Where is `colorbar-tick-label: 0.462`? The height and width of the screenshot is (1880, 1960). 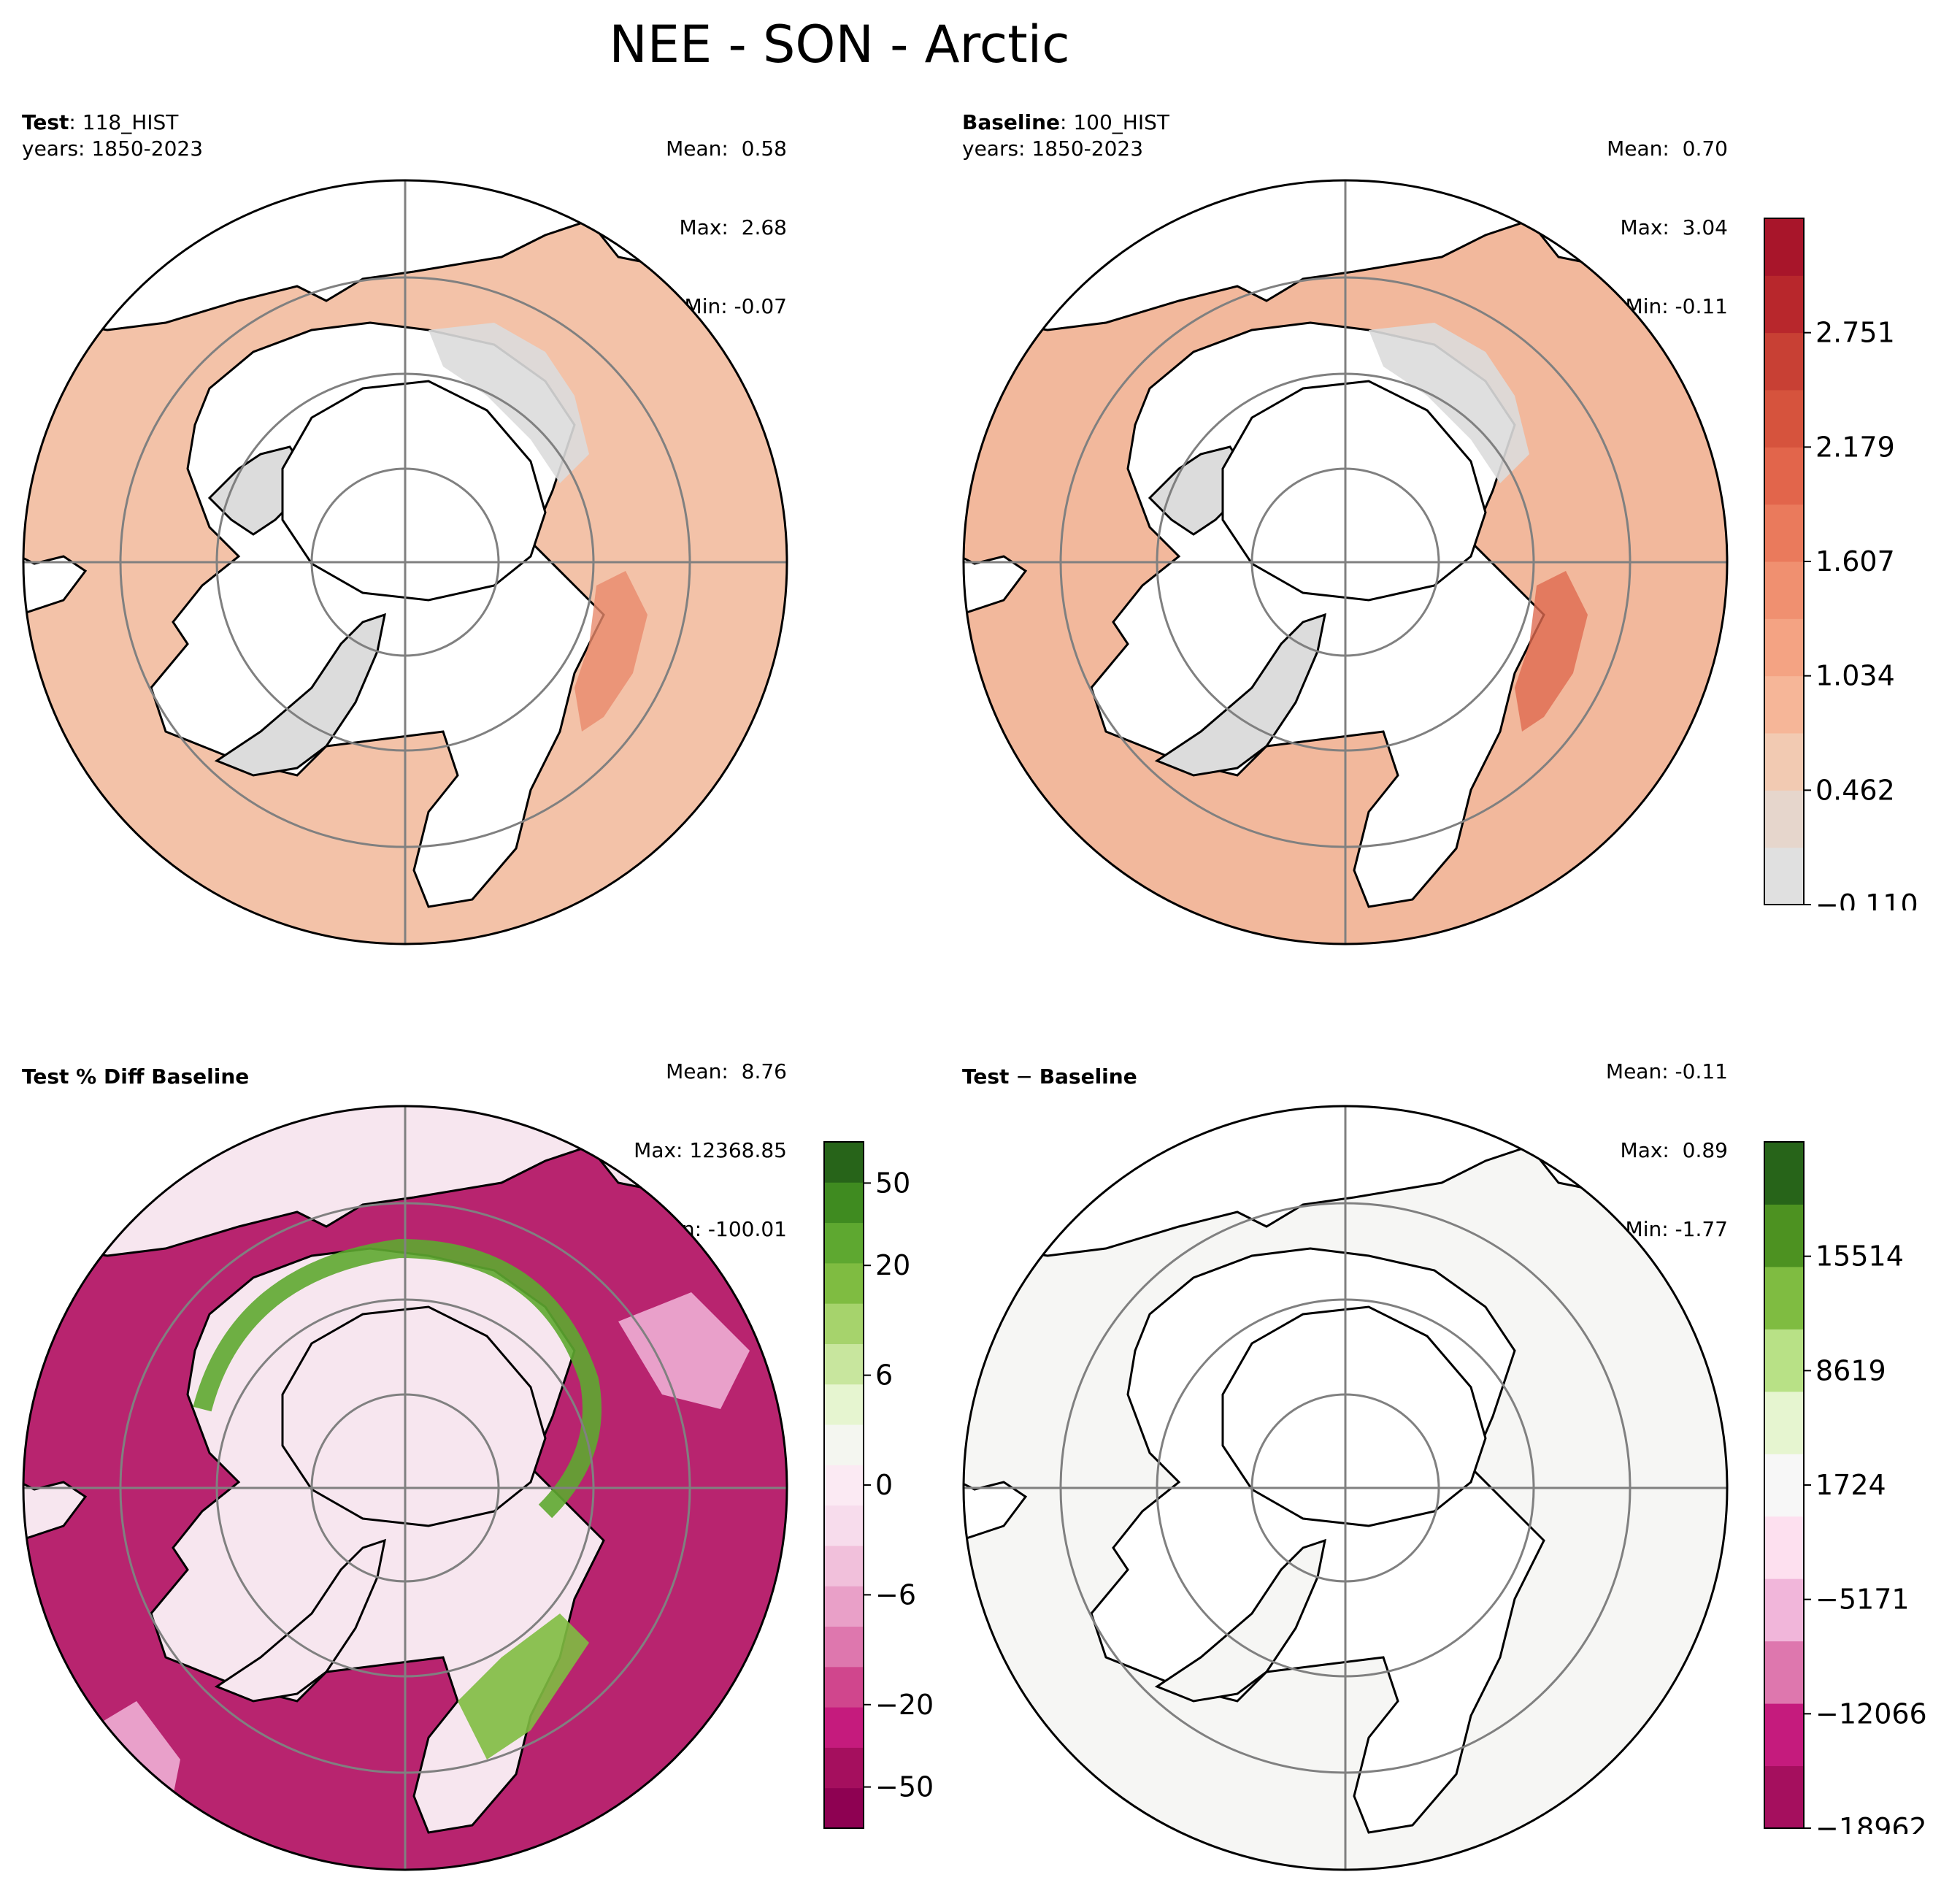
colorbar-tick-label: 0.462 is located at coordinates (1855, 790).